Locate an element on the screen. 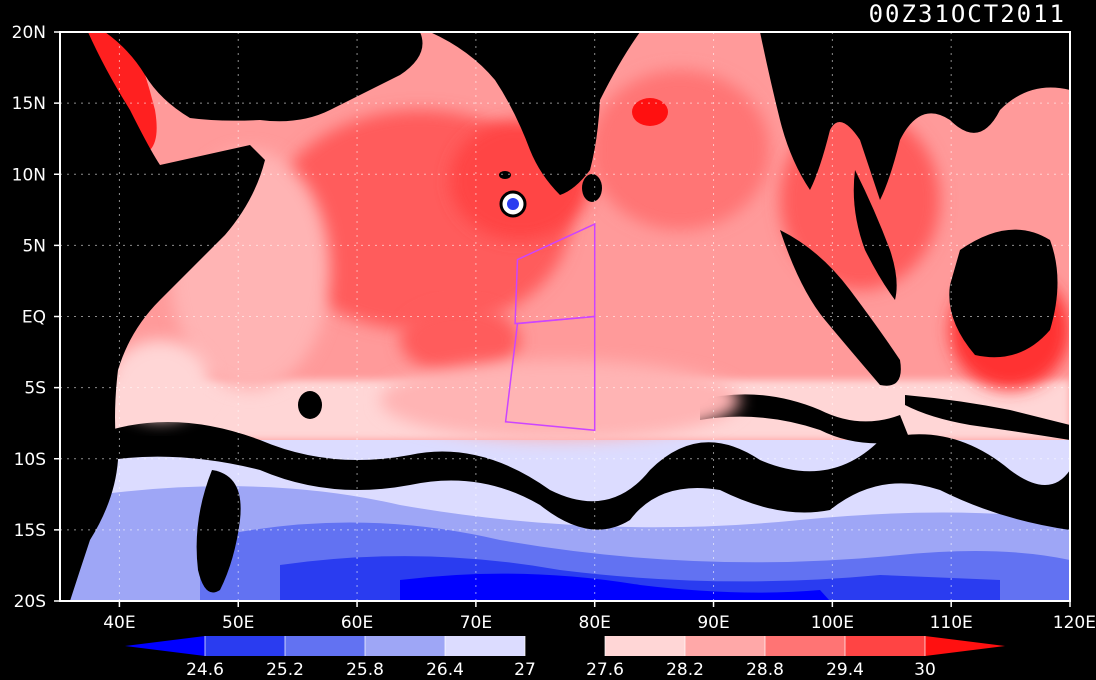 The width and height of the screenshot is (1096, 680). x-tick-label: 80E is located at coordinates (595, 623).